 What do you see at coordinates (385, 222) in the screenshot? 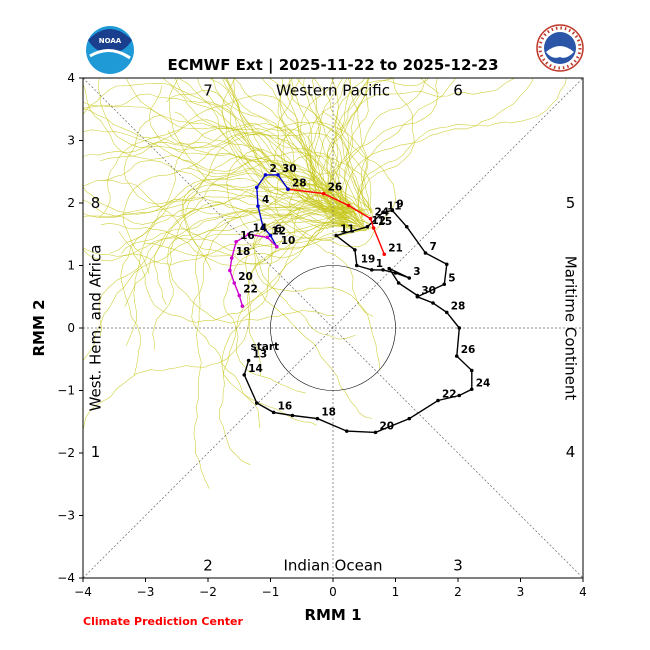
I see `point-label: 15` at bounding box center [385, 222].